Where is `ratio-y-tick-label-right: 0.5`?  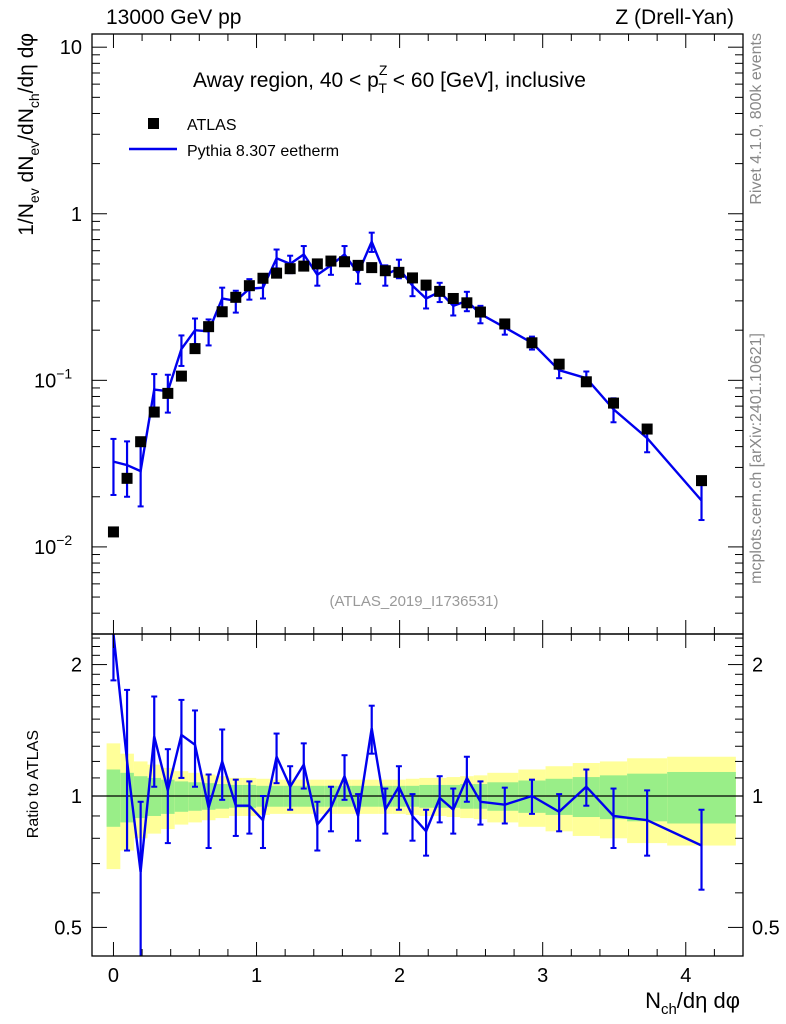
ratio-y-tick-label-right: 0.5 is located at coordinates (766, 928).